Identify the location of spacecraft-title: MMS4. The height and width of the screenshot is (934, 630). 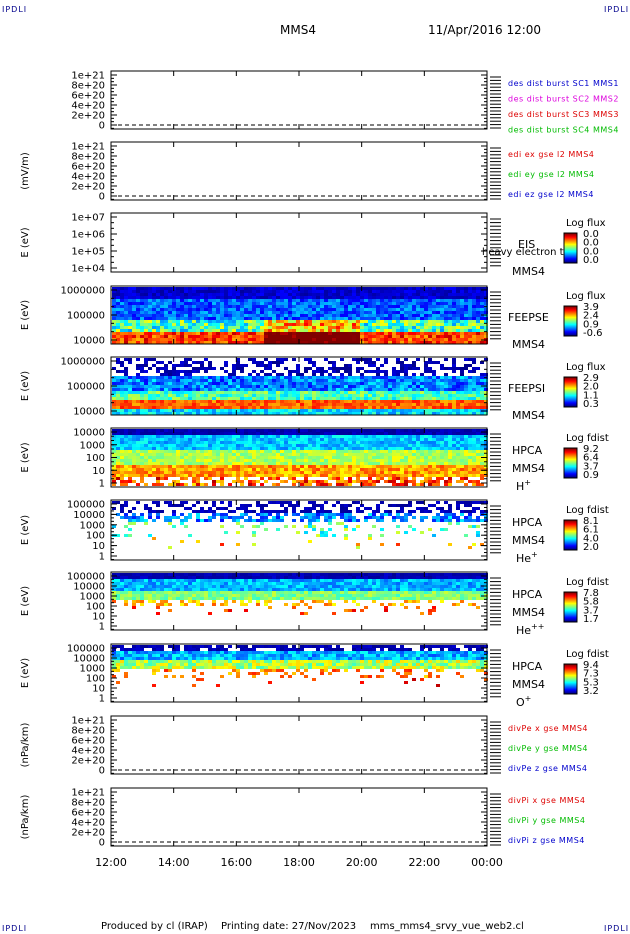
(298, 30).